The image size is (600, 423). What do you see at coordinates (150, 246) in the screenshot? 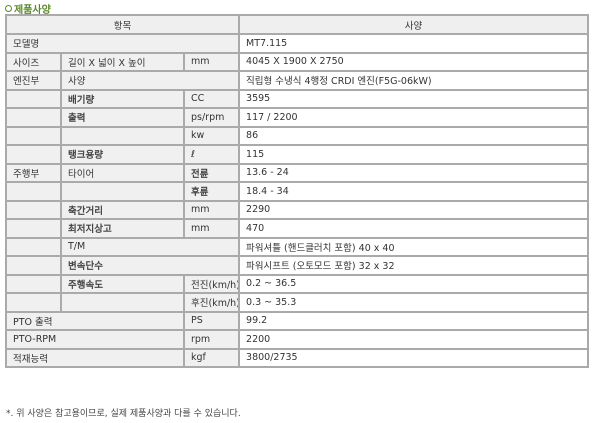
I see `row-label: T/M` at bounding box center [150, 246].